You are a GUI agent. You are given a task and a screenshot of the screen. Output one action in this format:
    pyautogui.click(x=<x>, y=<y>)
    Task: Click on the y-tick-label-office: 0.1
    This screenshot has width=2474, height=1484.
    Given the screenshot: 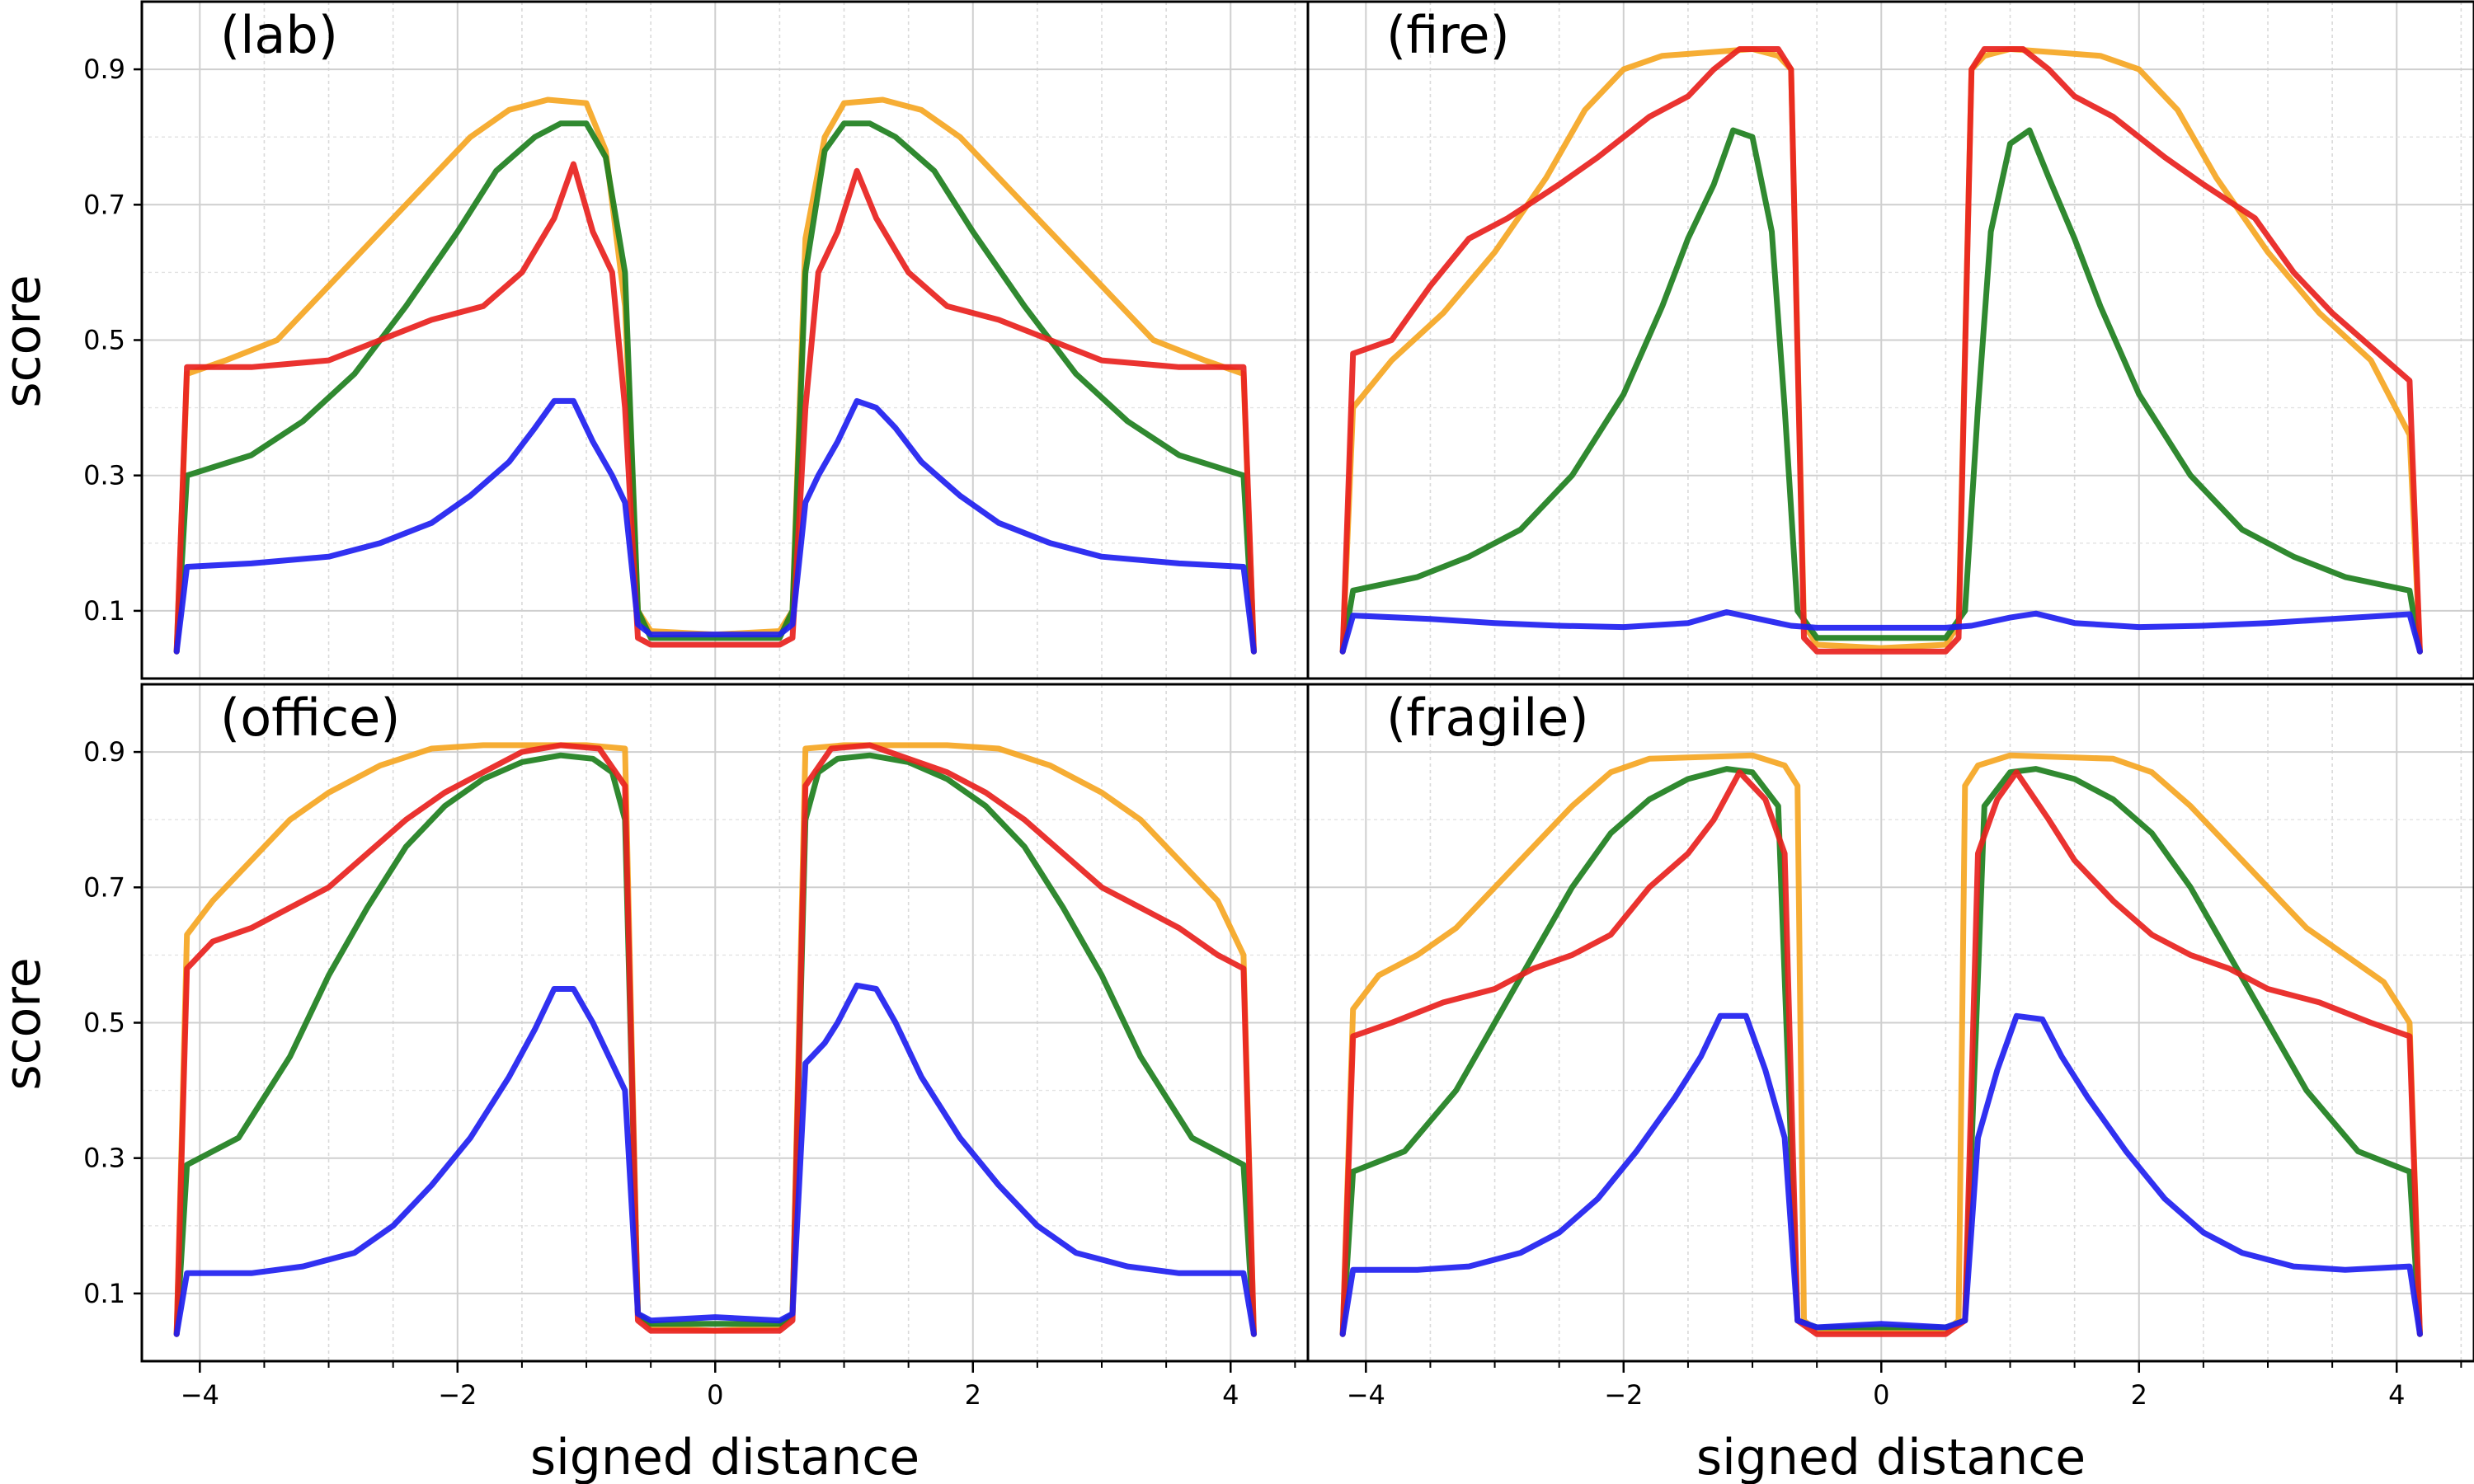 What is the action you would take?
    pyautogui.click(x=104, y=1293)
    